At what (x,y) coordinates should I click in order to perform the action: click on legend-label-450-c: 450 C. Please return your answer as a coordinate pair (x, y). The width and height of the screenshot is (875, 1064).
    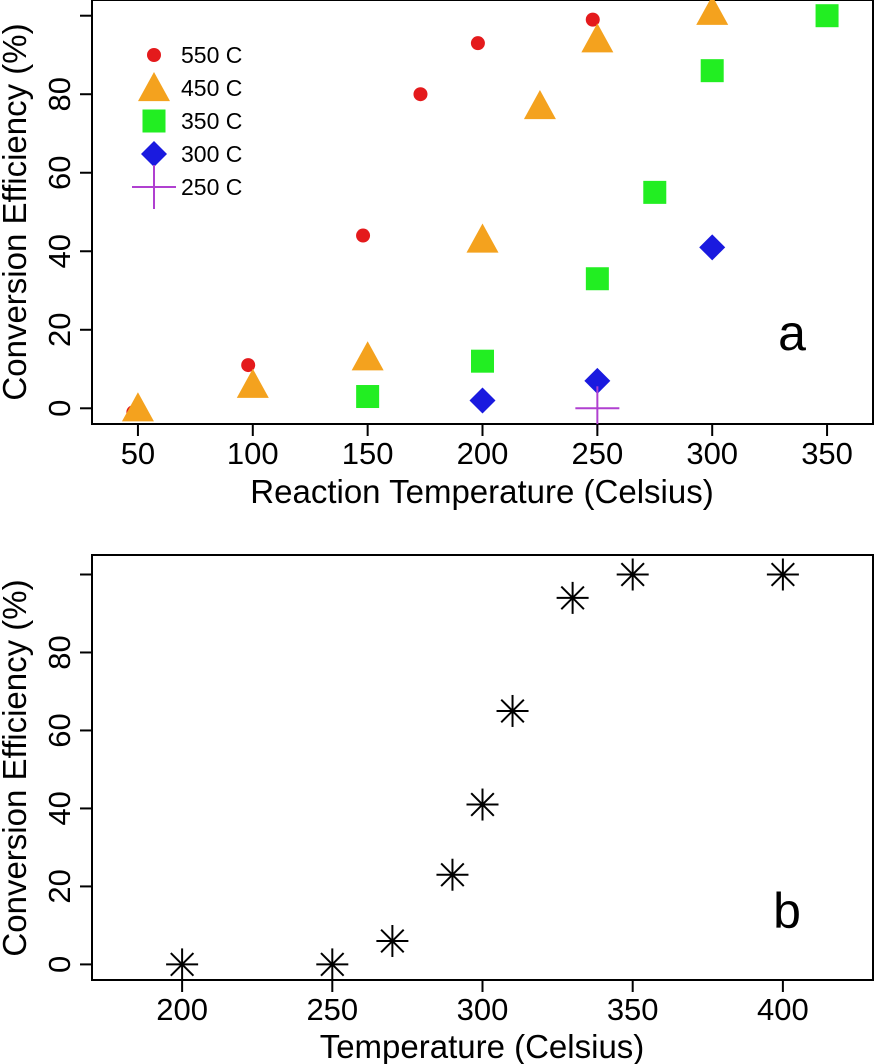
    Looking at the image, I should click on (211, 88).